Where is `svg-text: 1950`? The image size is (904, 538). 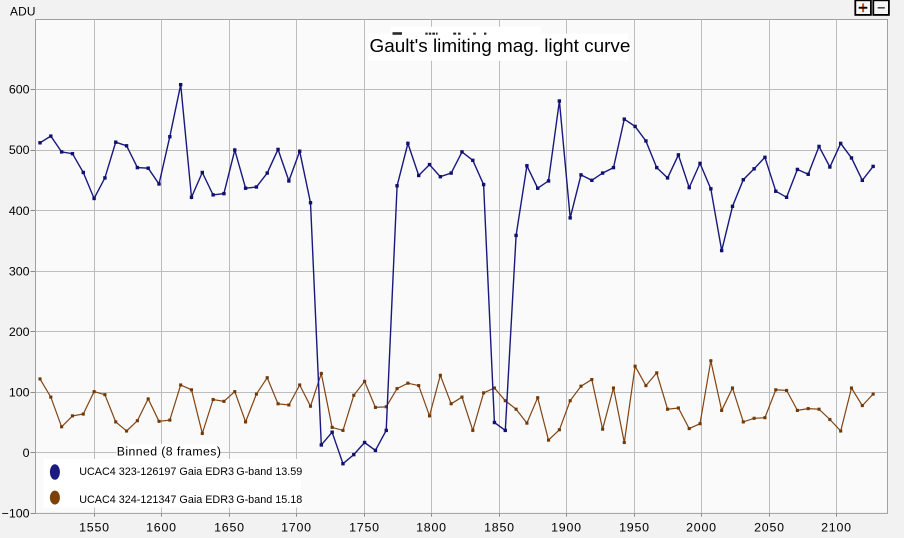
svg-text: 1950 is located at coordinates (634, 528).